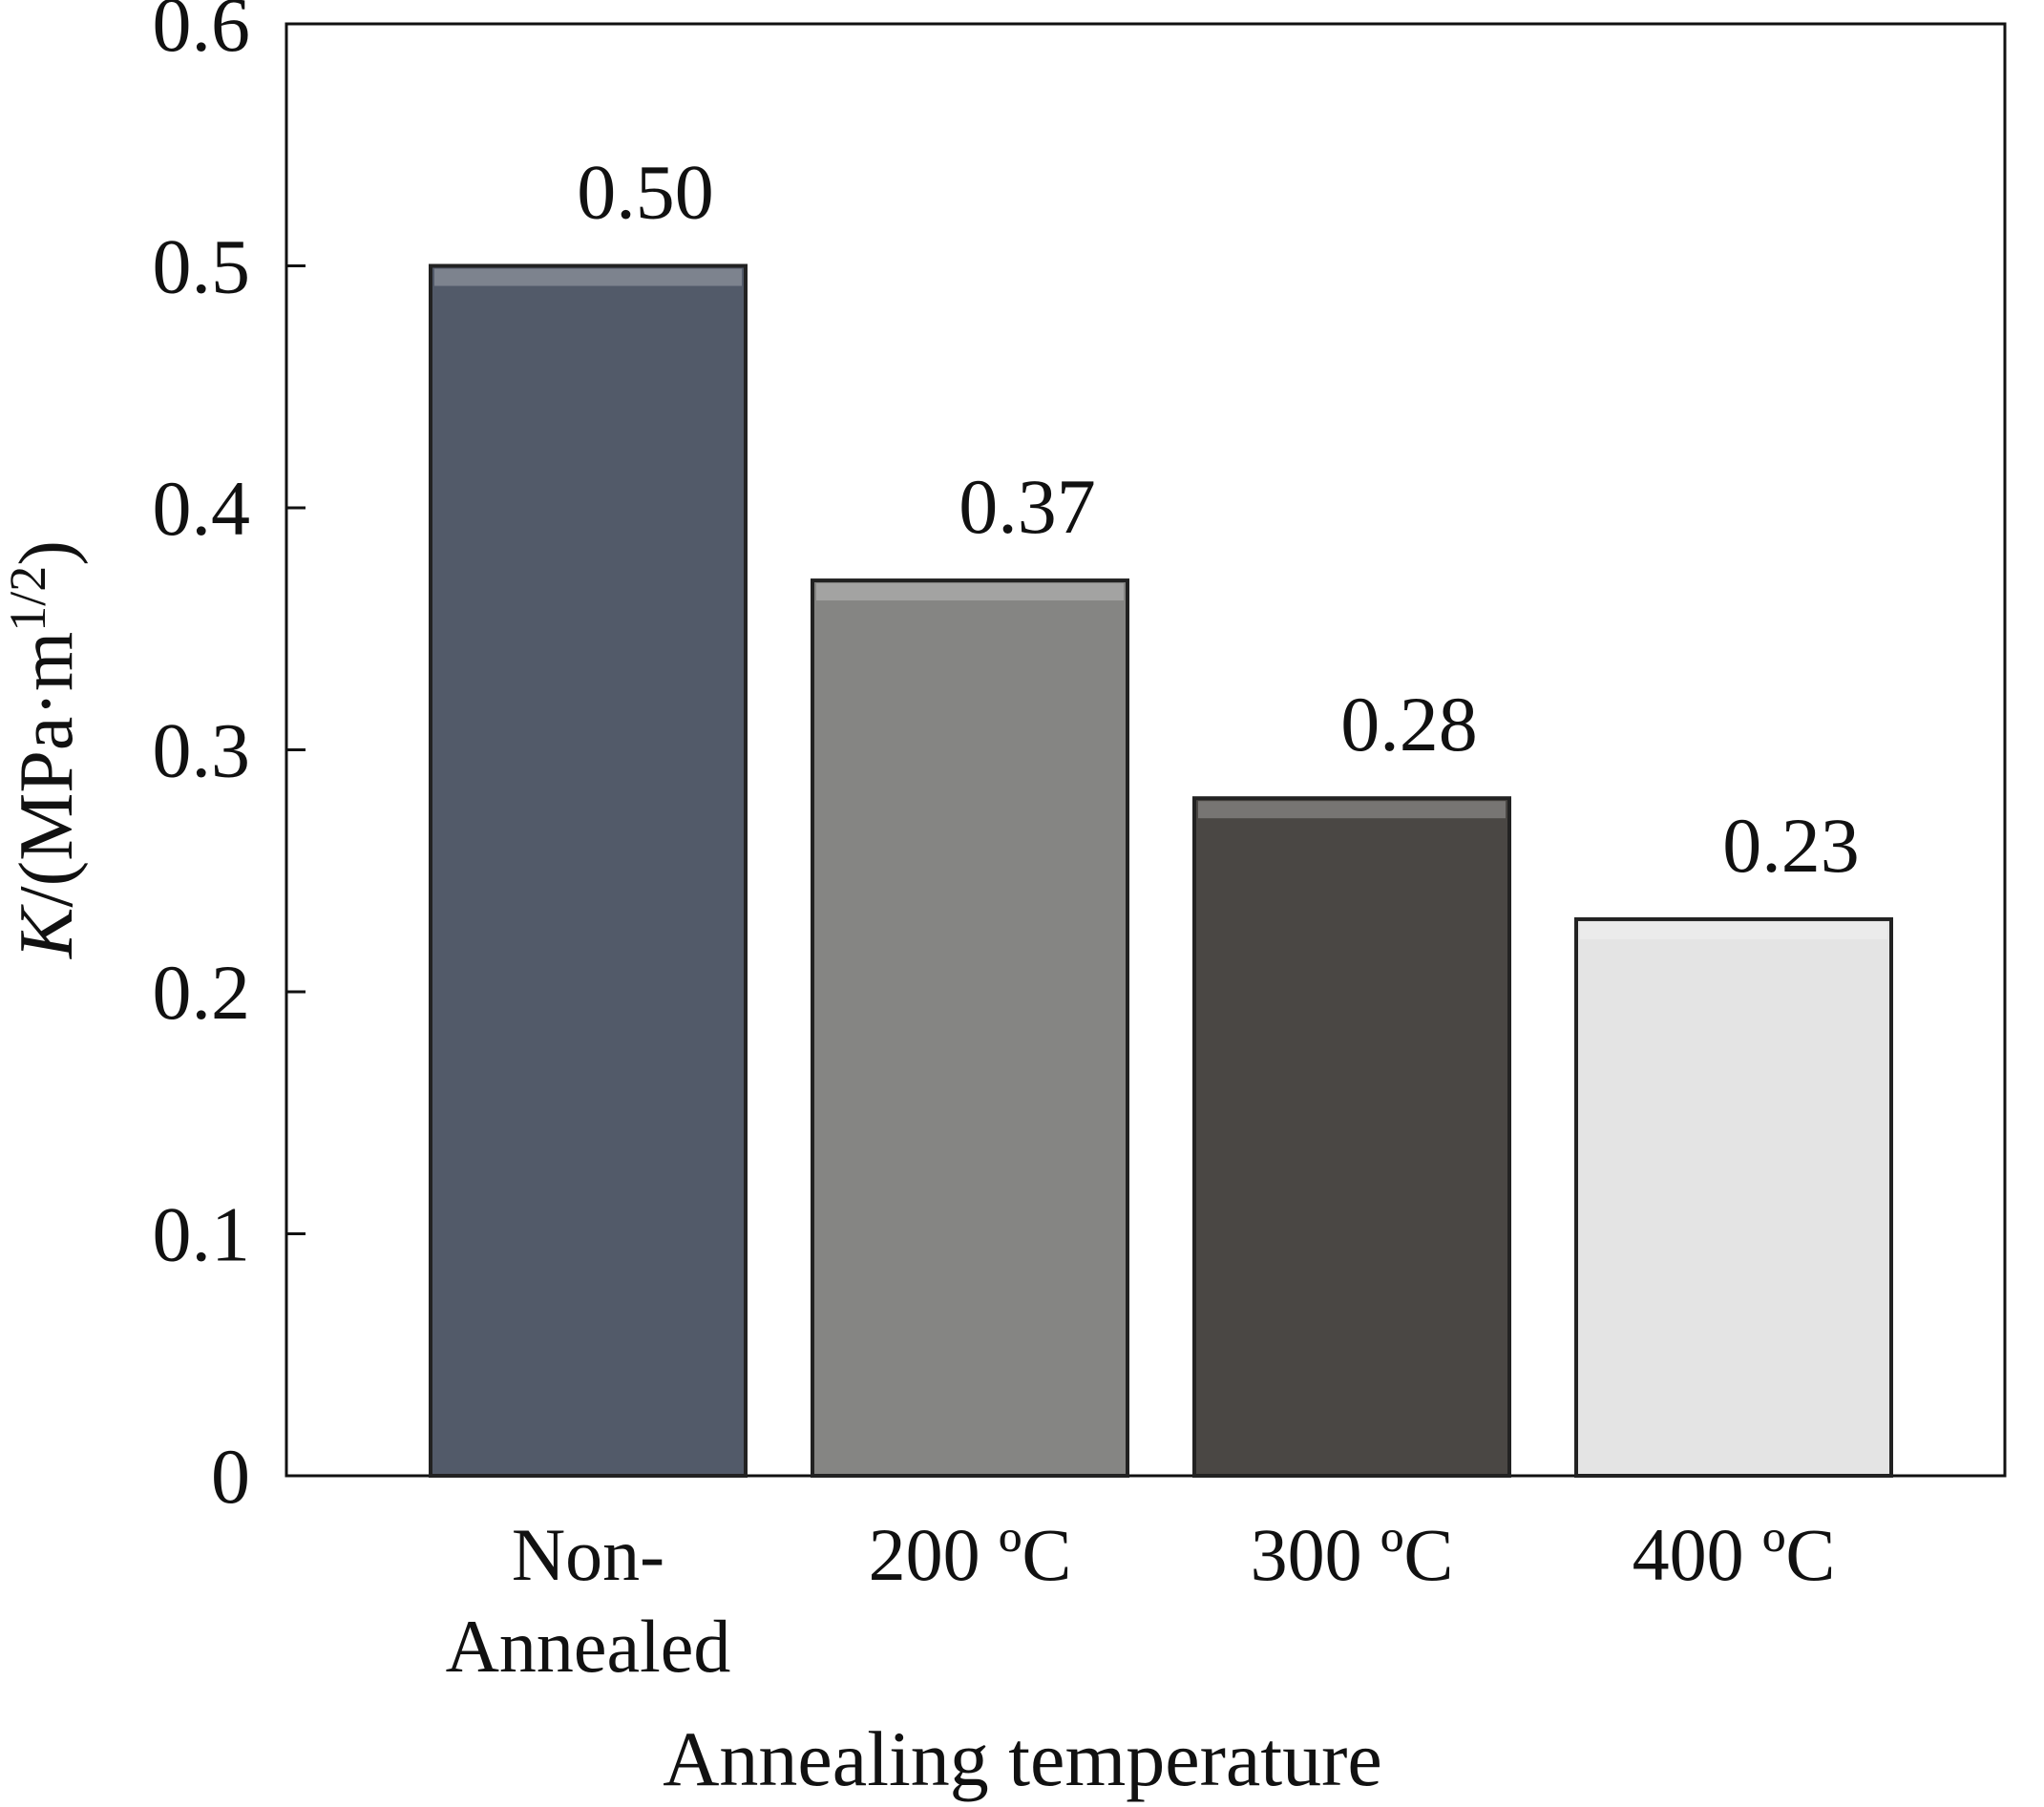 The width and height of the screenshot is (2044, 1807). Describe the element at coordinates (202, 508) in the screenshot. I see `y-tick-label: 0.4` at that location.